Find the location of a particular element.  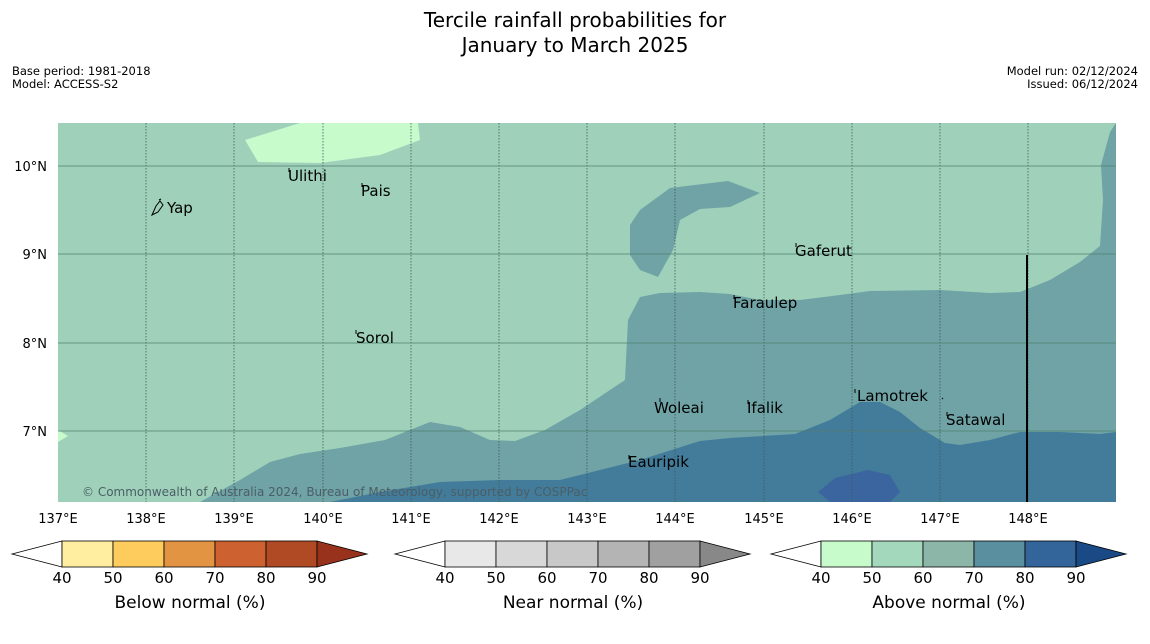

lon-label: 142°E is located at coordinates (499, 519).